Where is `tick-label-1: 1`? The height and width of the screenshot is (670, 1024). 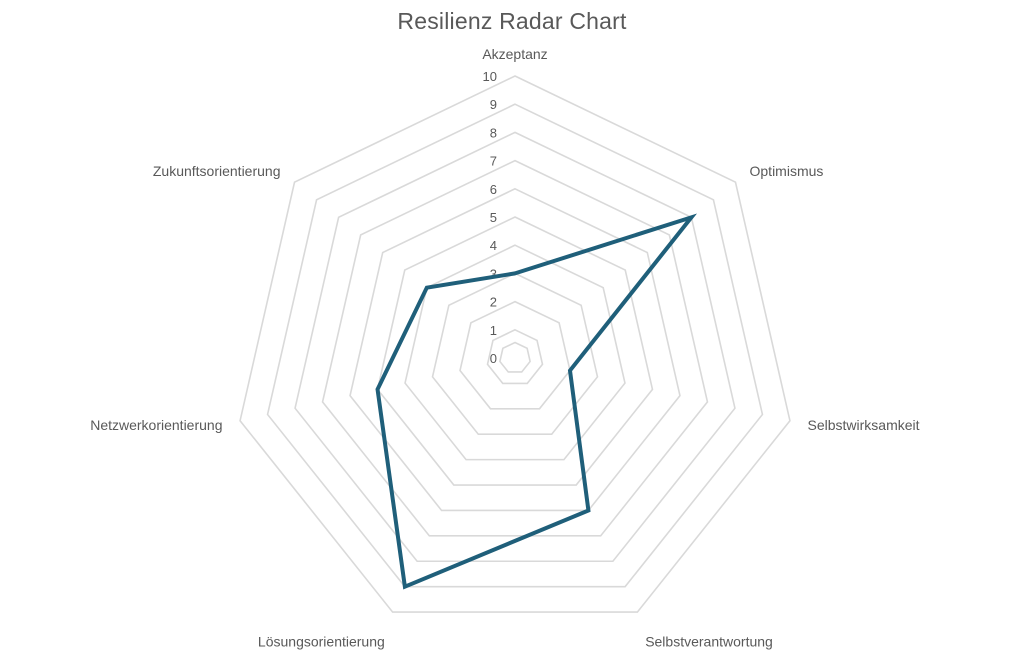 tick-label-1: 1 is located at coordinates (493, 330).